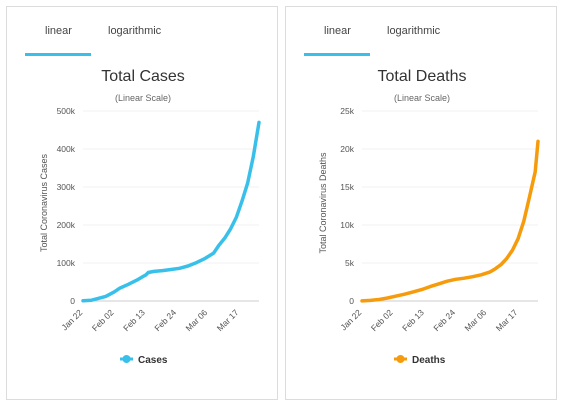  I want to click on legend-marker-deaths, so click(400, 359).